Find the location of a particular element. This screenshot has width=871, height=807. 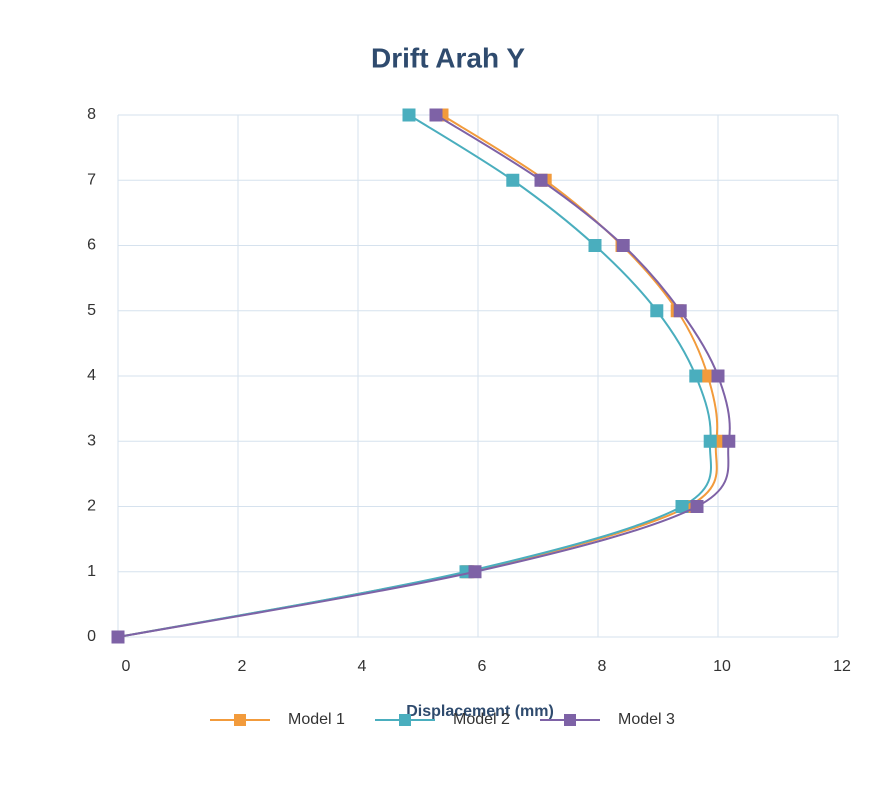

y-tick-label: 7 is located at coordinates (91, 179).